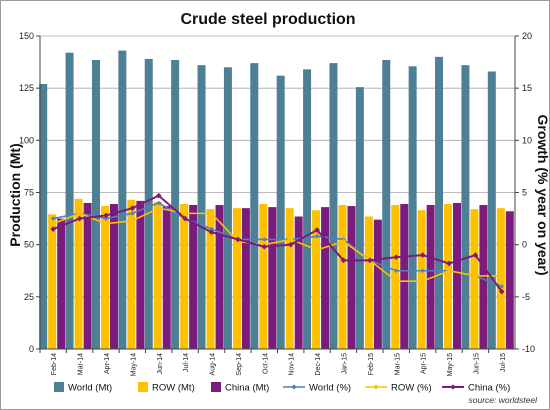  Describe the element at coordinates (160, 364) in the screenshot. I see `x-tick-label: Jun-14` at that location.